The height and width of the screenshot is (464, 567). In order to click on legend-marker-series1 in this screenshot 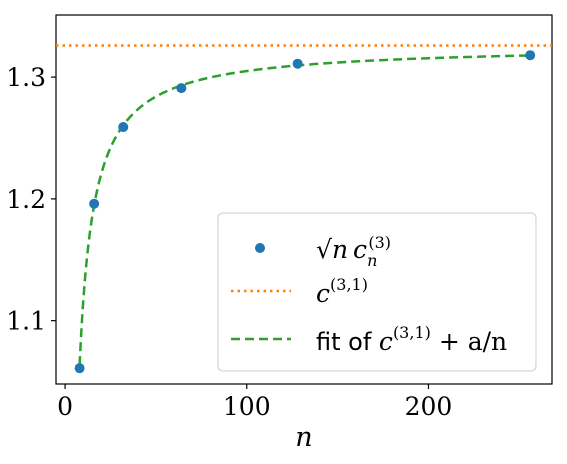, I will do `click(260, 248)`.